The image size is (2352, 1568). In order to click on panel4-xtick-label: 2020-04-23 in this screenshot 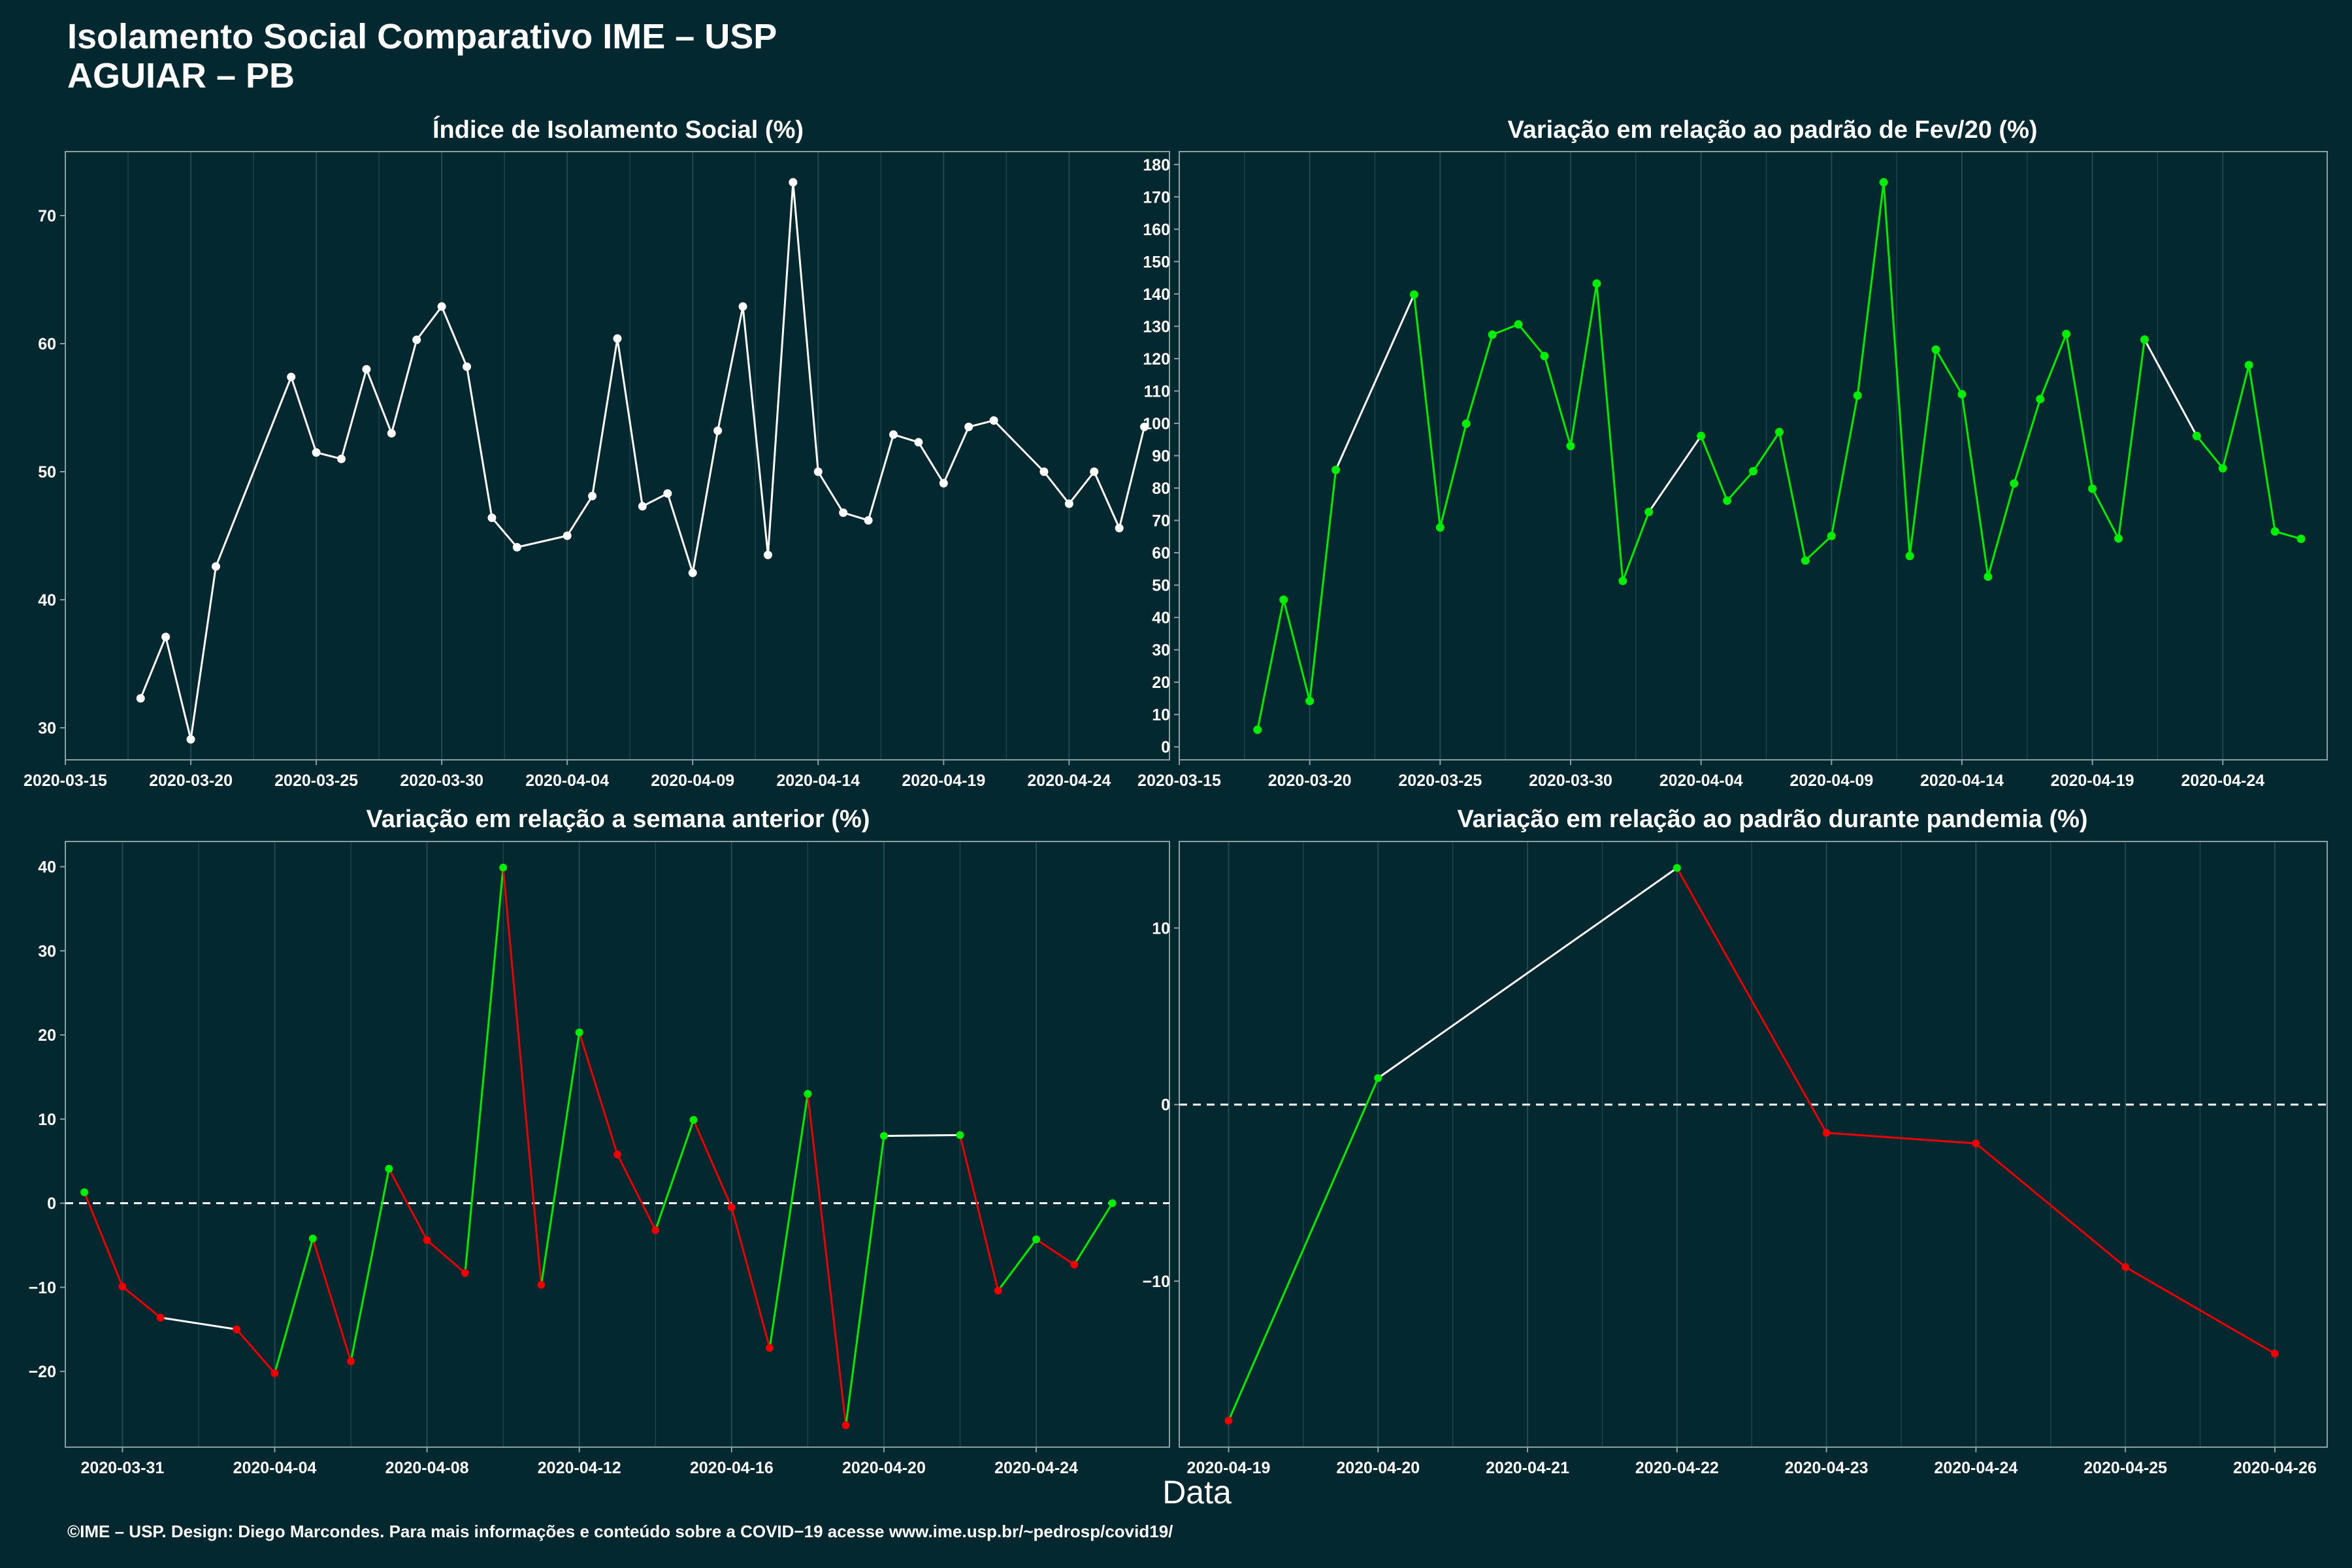, I will do `click(1827, 1468)`.